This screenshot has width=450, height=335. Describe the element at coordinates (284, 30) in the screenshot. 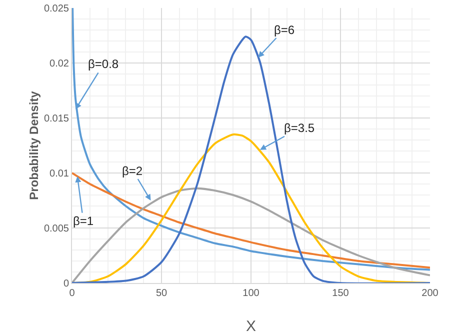

I see `annotation: β=6` at that location.